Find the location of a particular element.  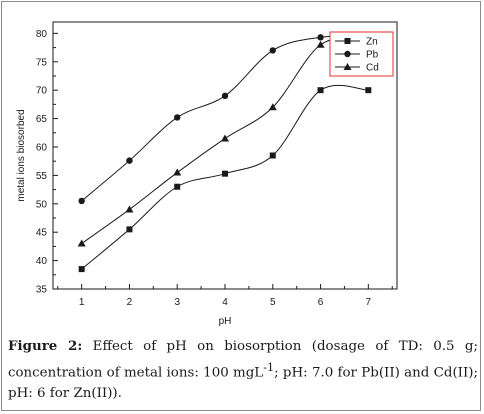

legend-box is located at coordinates (361, 54).